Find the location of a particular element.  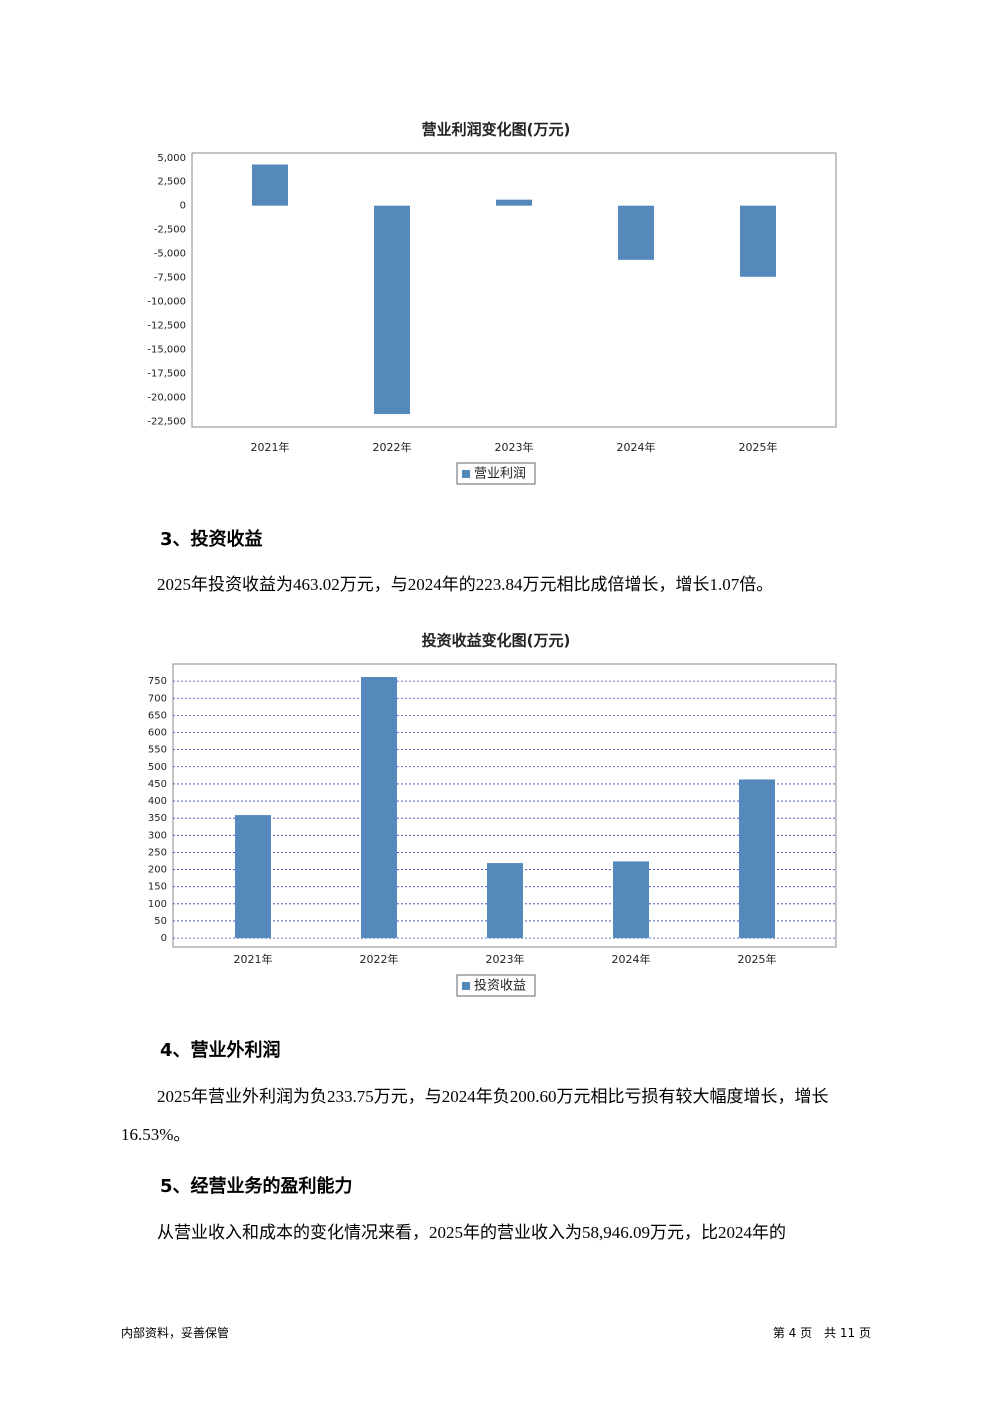

y-tick-label: 550 is located at coordinates (157, 750).